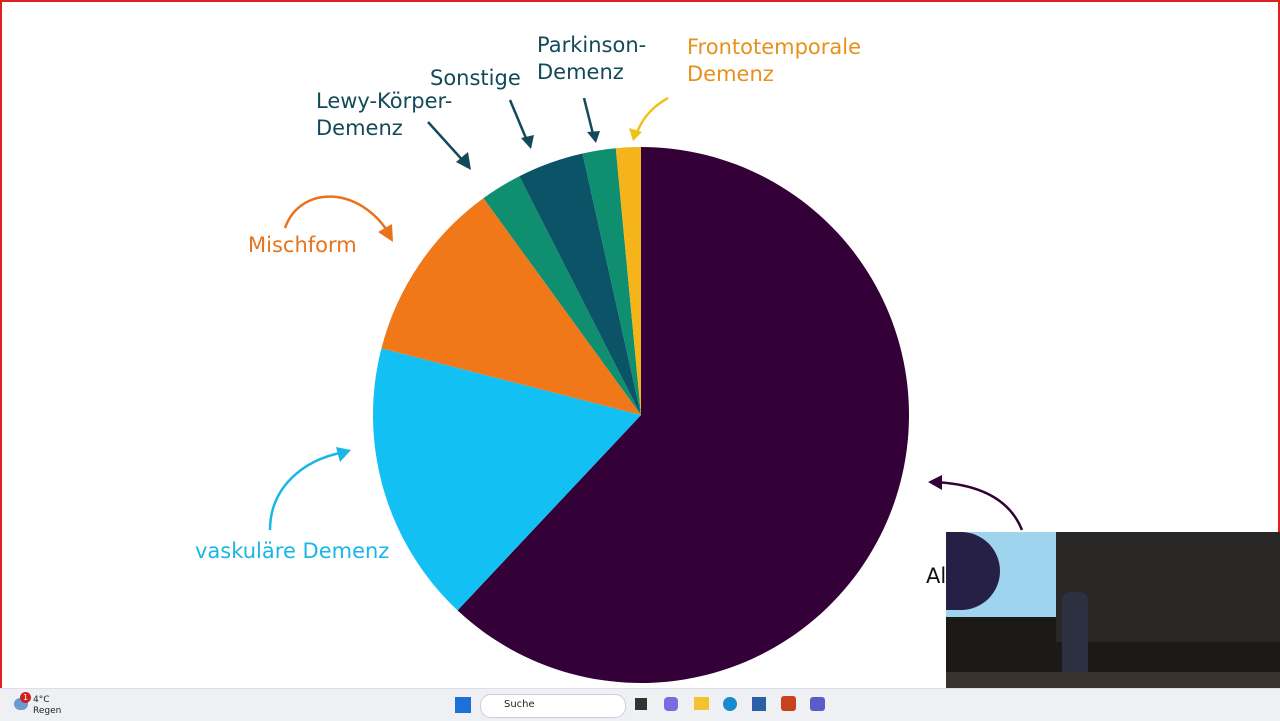 The width and height of the screenshot is (1280, 721). What do you see at coordinates (553, 706) in the screenshot?
I see `search-box` at bounding box center [553, 706].